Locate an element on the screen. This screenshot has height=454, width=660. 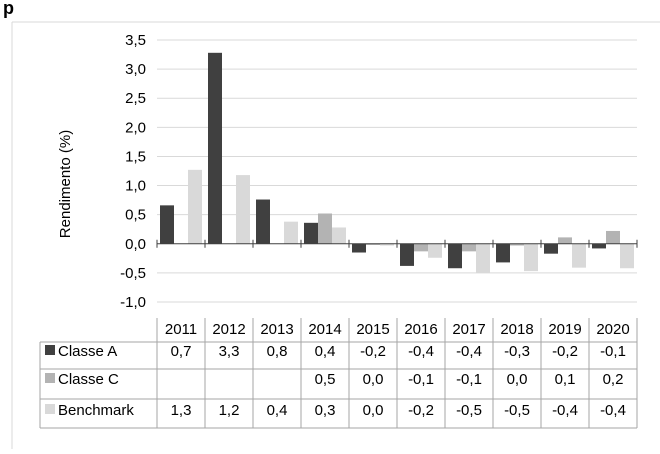
data-label-benchmark: 0,0 is located at coordinates (373, 410).